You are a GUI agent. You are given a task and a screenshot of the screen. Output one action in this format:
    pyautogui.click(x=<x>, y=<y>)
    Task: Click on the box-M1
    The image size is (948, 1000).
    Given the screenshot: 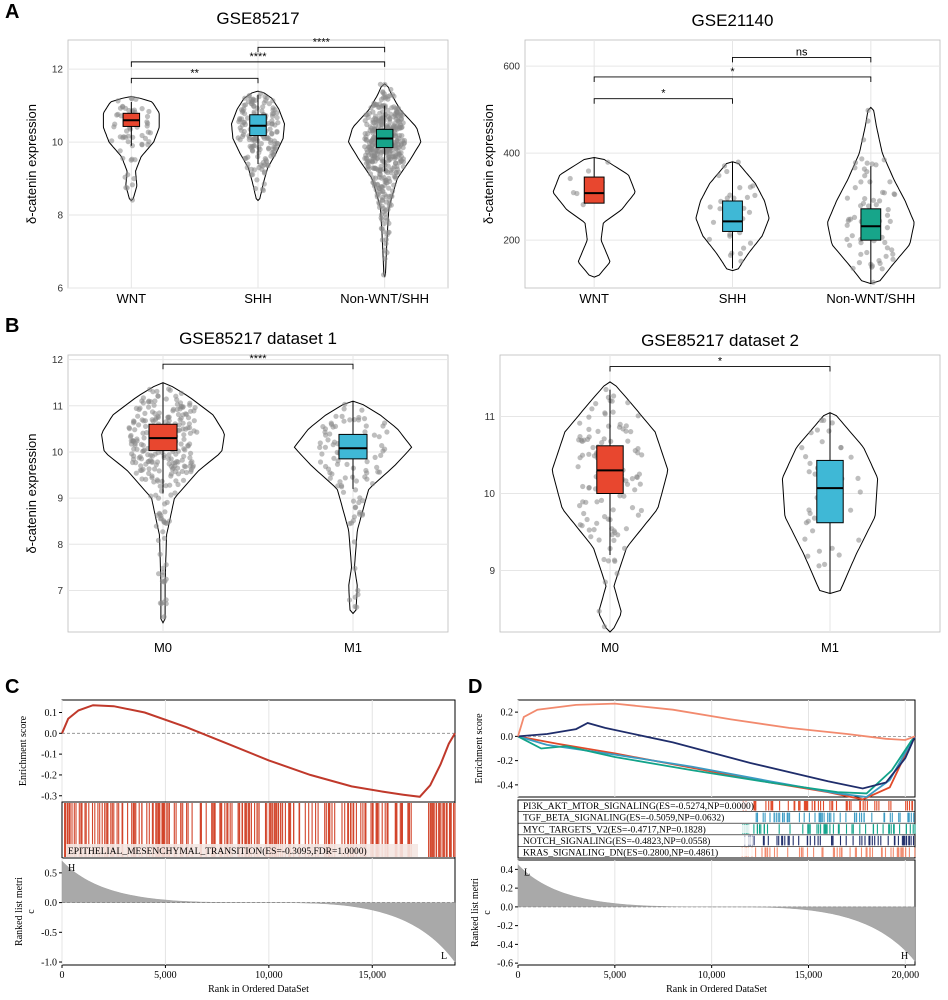 What is the action you would take?
    pyautogui.click(x=830, y=491)
    